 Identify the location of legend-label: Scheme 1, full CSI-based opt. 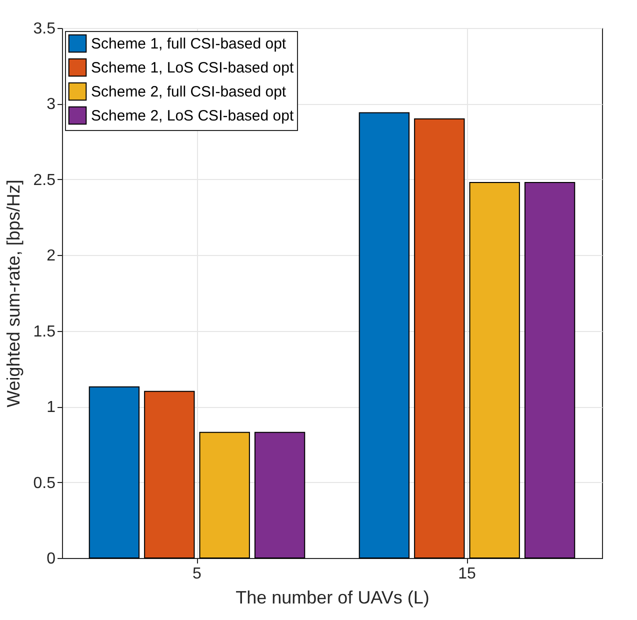
(189, 44).